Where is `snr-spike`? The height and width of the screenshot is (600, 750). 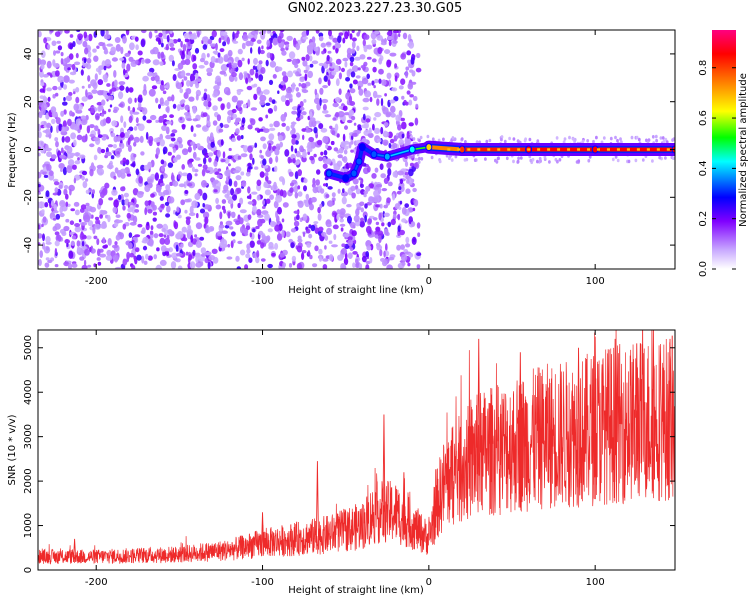
snr-spike is located at coordinates (637, 412).